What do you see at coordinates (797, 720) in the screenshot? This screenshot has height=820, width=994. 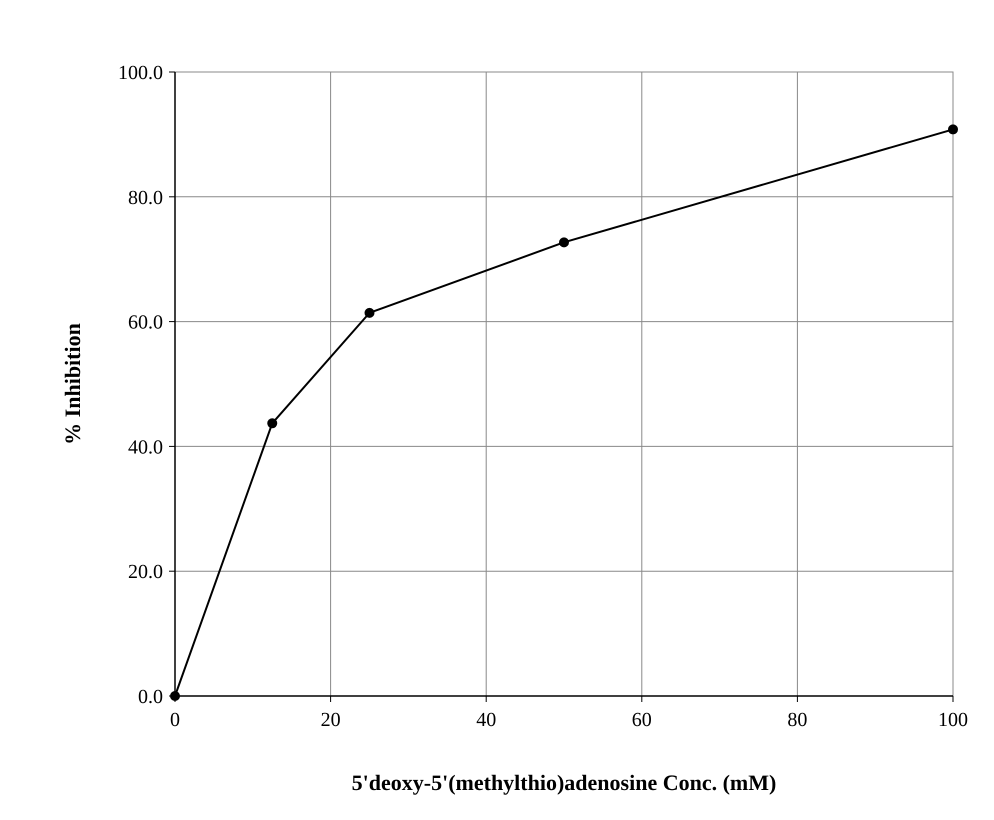 I see `x-tick-label: 80` at bounding box center [797, 720].